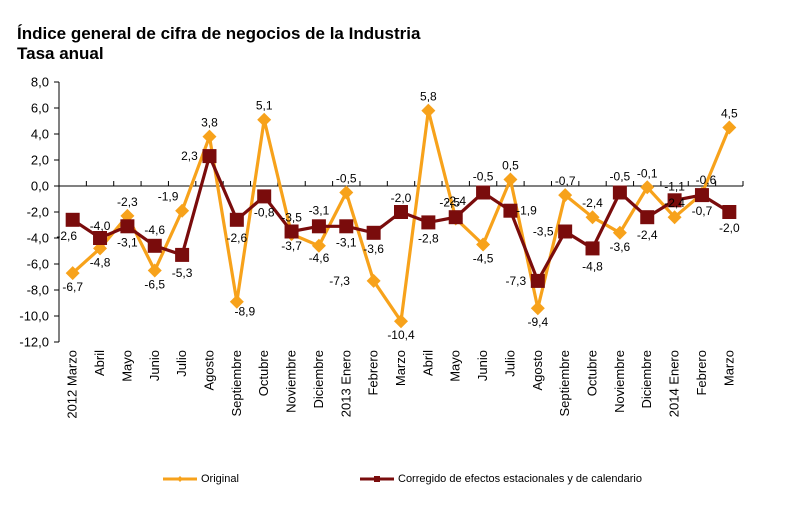 The width and height of the screenshot is (802, 526). Describe the element at coordinates (209, 123) in the screenshot. I see `data-label-original: 3,8` at that location.